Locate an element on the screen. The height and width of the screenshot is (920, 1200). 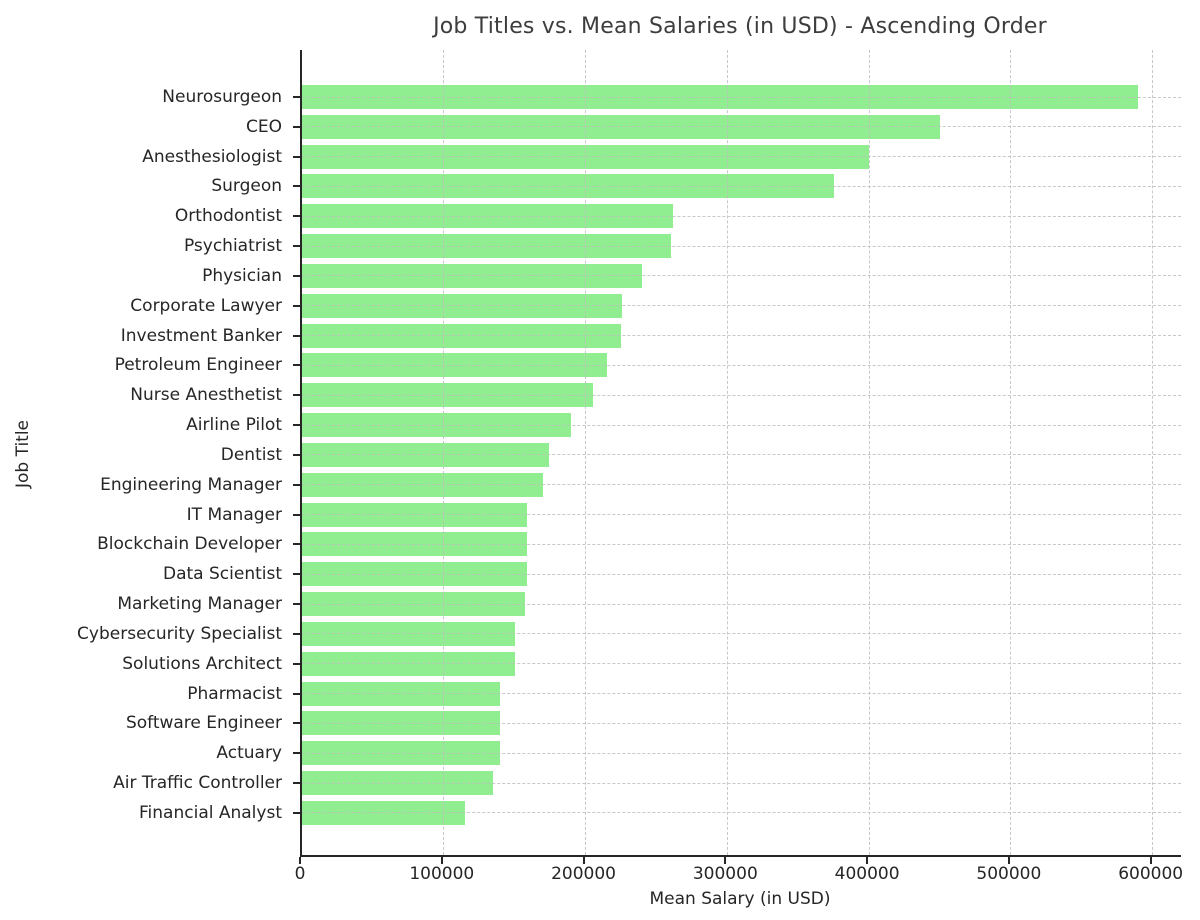
y-tick-label: Solutions Architect is located at coordinates (202, 663).